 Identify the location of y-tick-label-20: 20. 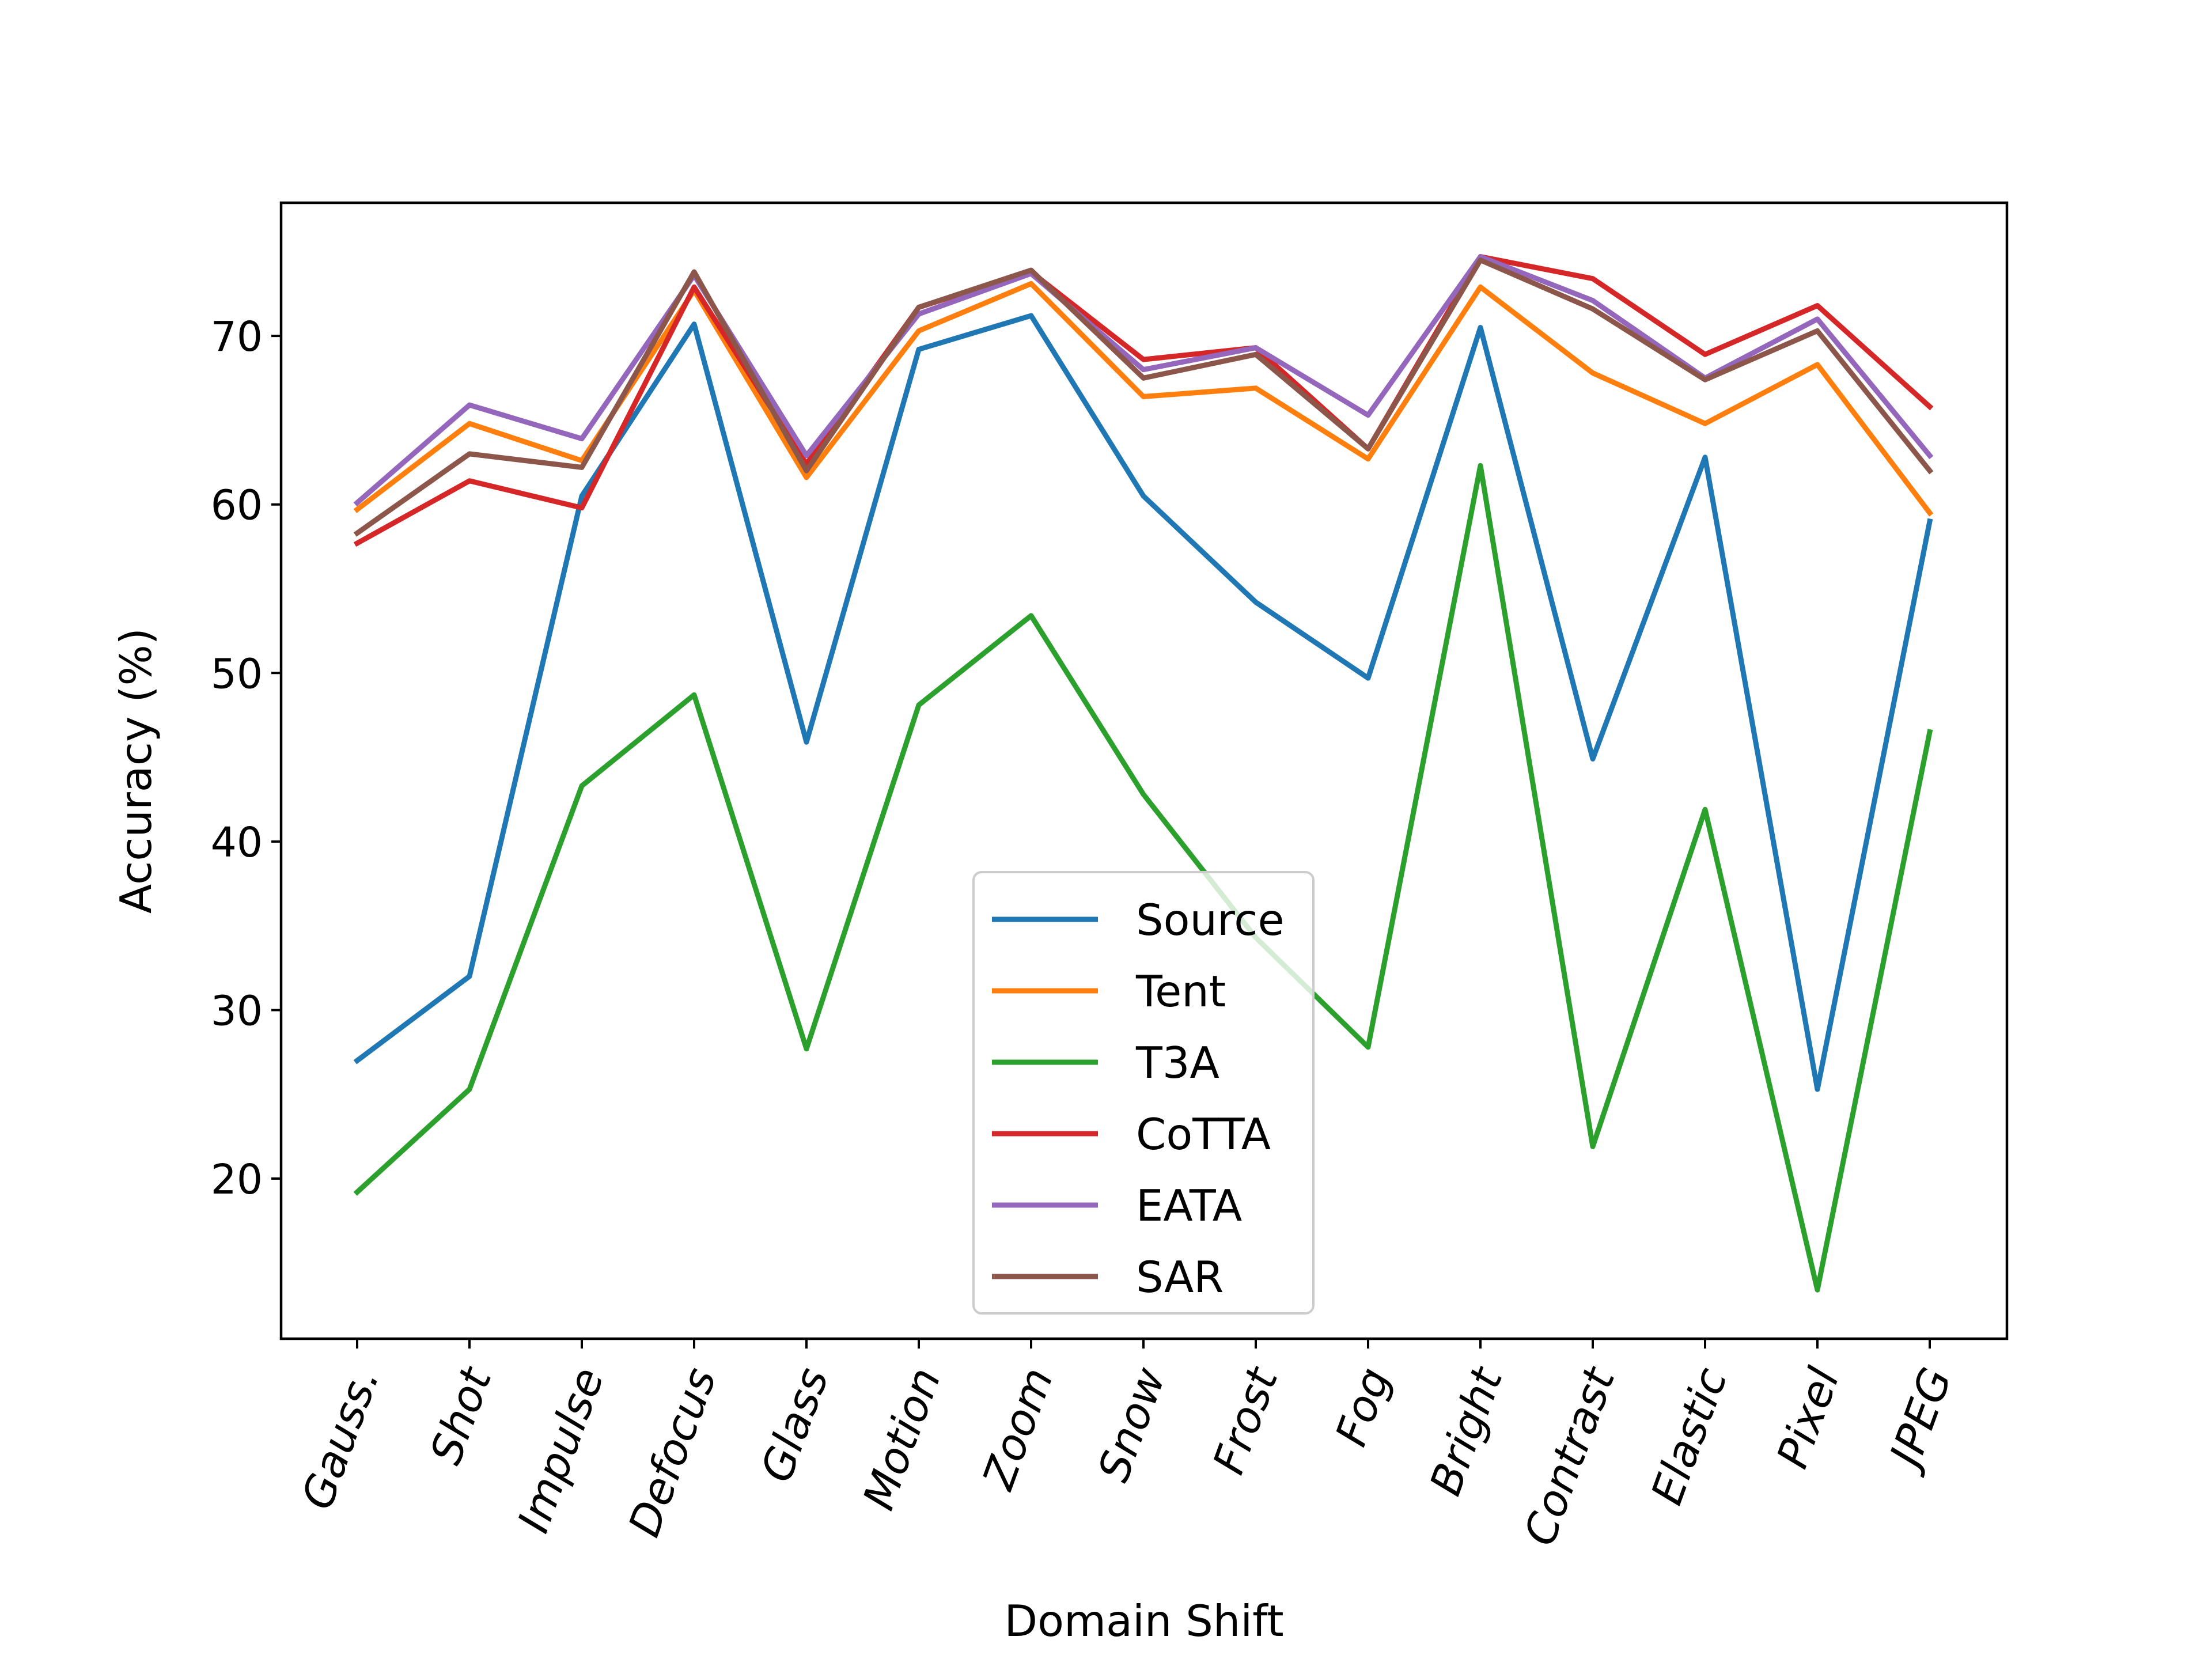
(237, 1179).